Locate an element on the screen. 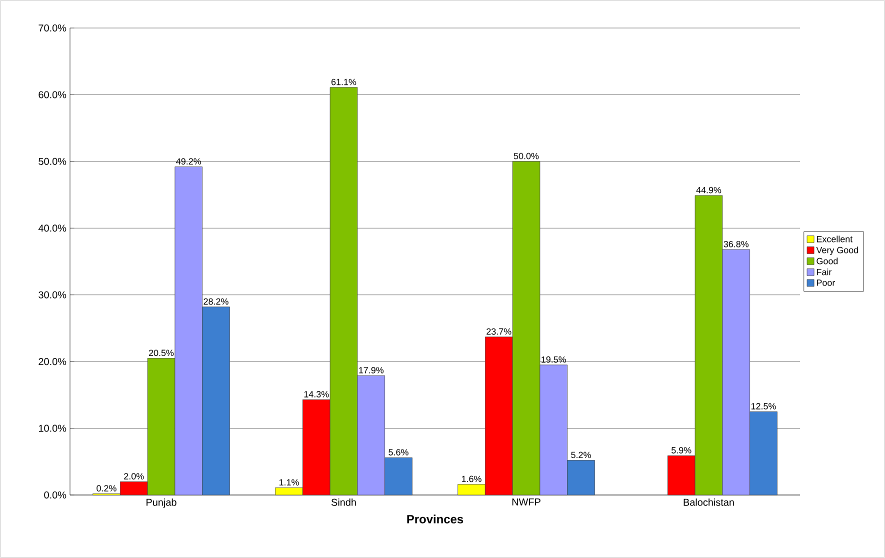 The height and width of the screenshot is (558, 885). legend-label: Very Good is located at coordinates (837, 251).